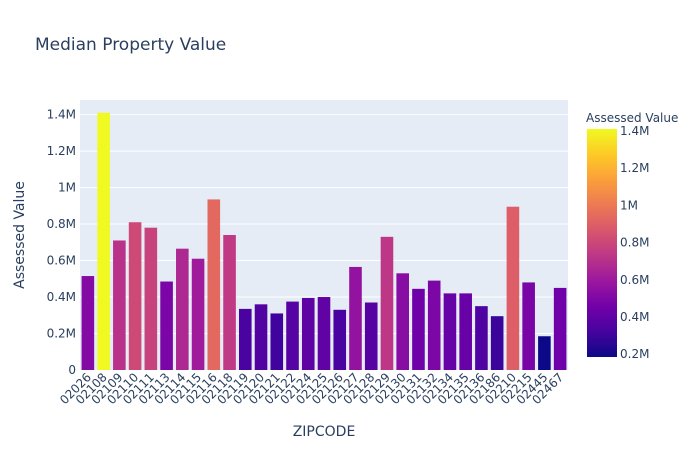 The image size is (700, 450). What do you see at coordinates (634, 168) in the screenshot?
I see `colorbar-tick-label: 1.2M` at bounding box center [634, 168].